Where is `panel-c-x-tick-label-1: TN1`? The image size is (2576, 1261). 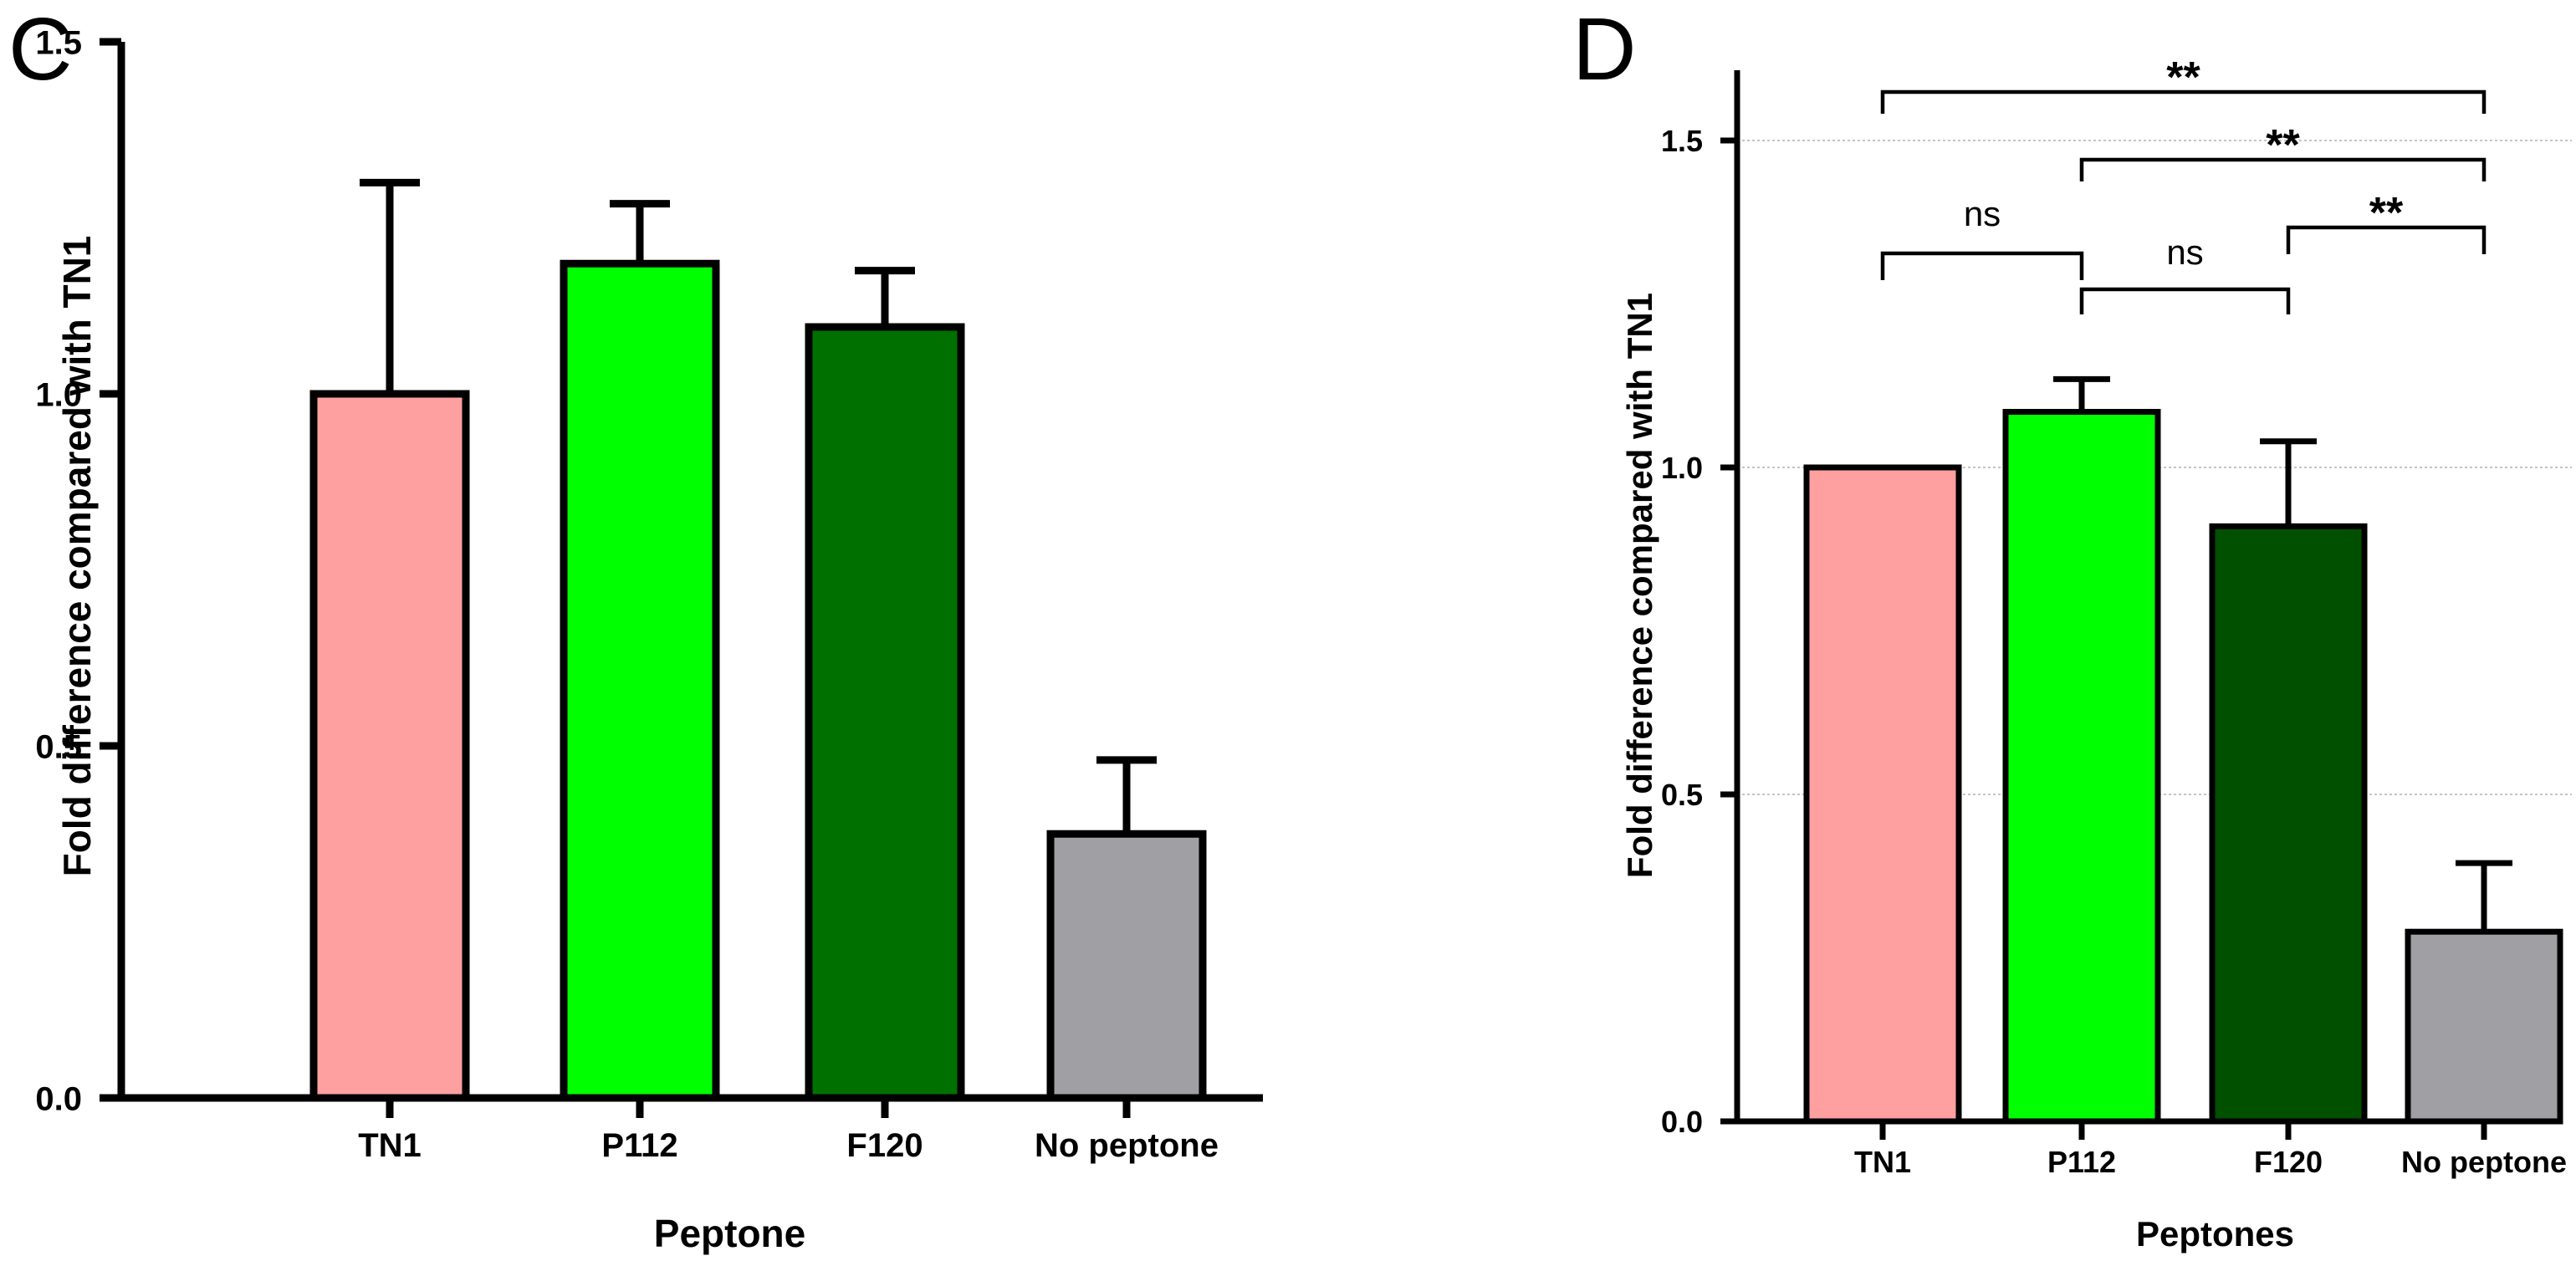
panel-c-x-tick-label-1: TN1 is located at coordinates (390, 1145).